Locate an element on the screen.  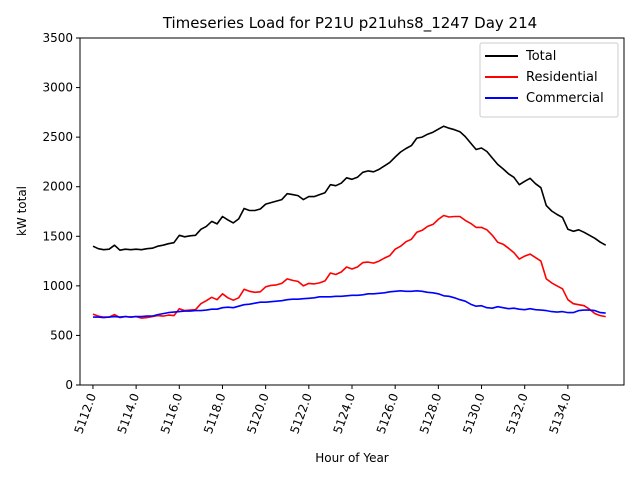
y-tick-label: 3500 is located at coordinates (57, 38).